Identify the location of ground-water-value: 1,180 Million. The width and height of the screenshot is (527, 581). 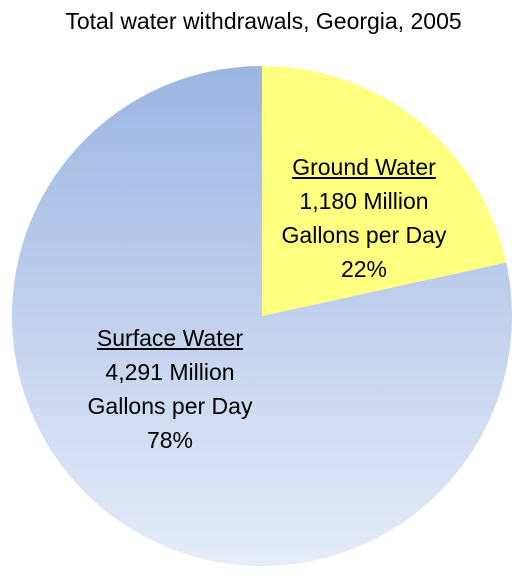
(364, 201).